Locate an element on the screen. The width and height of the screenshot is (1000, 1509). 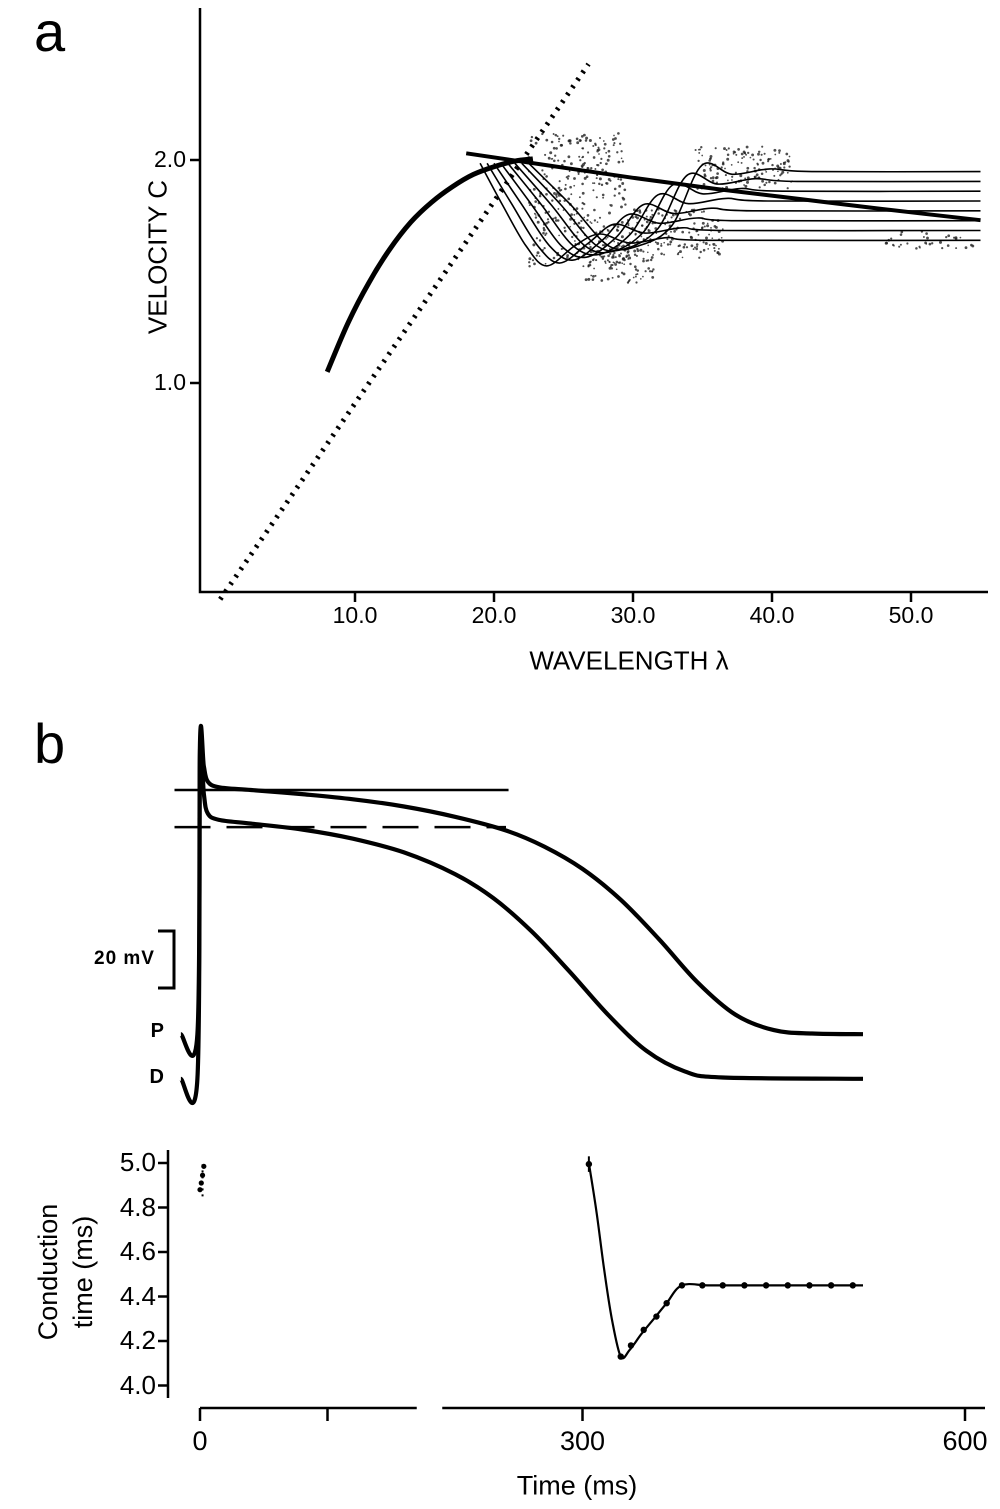
c-x-tick-1: 300 is located at coordinates (582, 1441).